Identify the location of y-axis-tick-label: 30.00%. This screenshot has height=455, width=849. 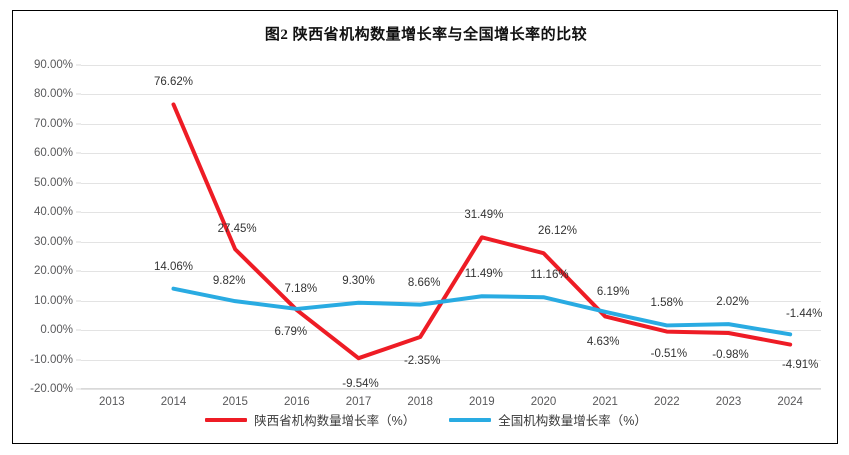
(53, 241).